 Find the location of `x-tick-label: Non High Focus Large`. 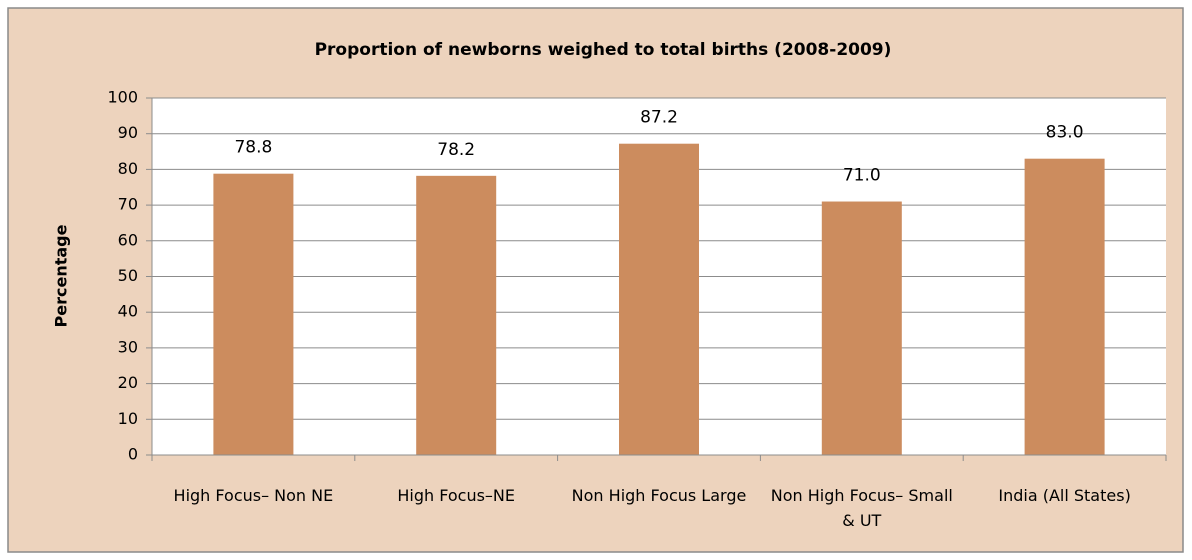

x-tick-label: Non High Focus Large is located at coordinates (659, 495).